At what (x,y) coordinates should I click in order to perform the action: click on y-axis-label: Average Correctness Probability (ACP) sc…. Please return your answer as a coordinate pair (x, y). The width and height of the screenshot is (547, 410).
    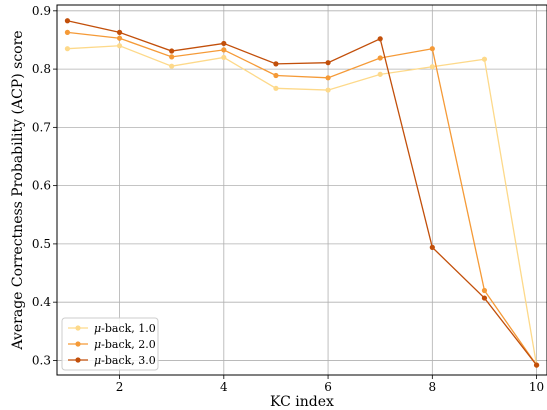
    Looking at the image, I should click on (18, 190).